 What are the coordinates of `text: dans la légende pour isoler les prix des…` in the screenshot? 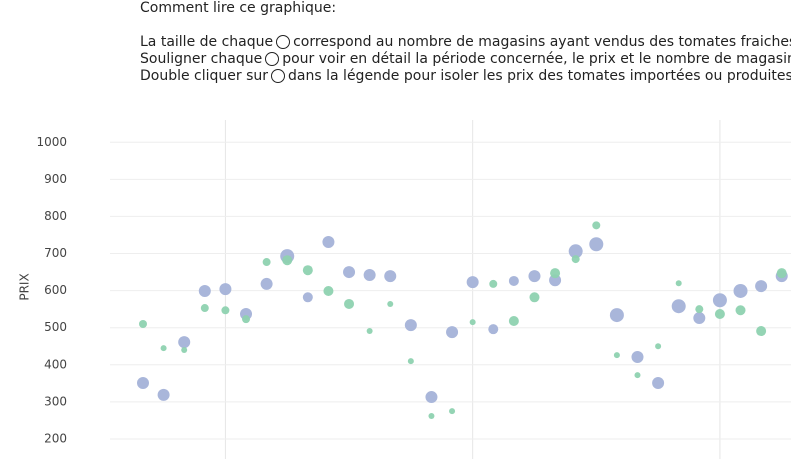 It's located at (539, 76).